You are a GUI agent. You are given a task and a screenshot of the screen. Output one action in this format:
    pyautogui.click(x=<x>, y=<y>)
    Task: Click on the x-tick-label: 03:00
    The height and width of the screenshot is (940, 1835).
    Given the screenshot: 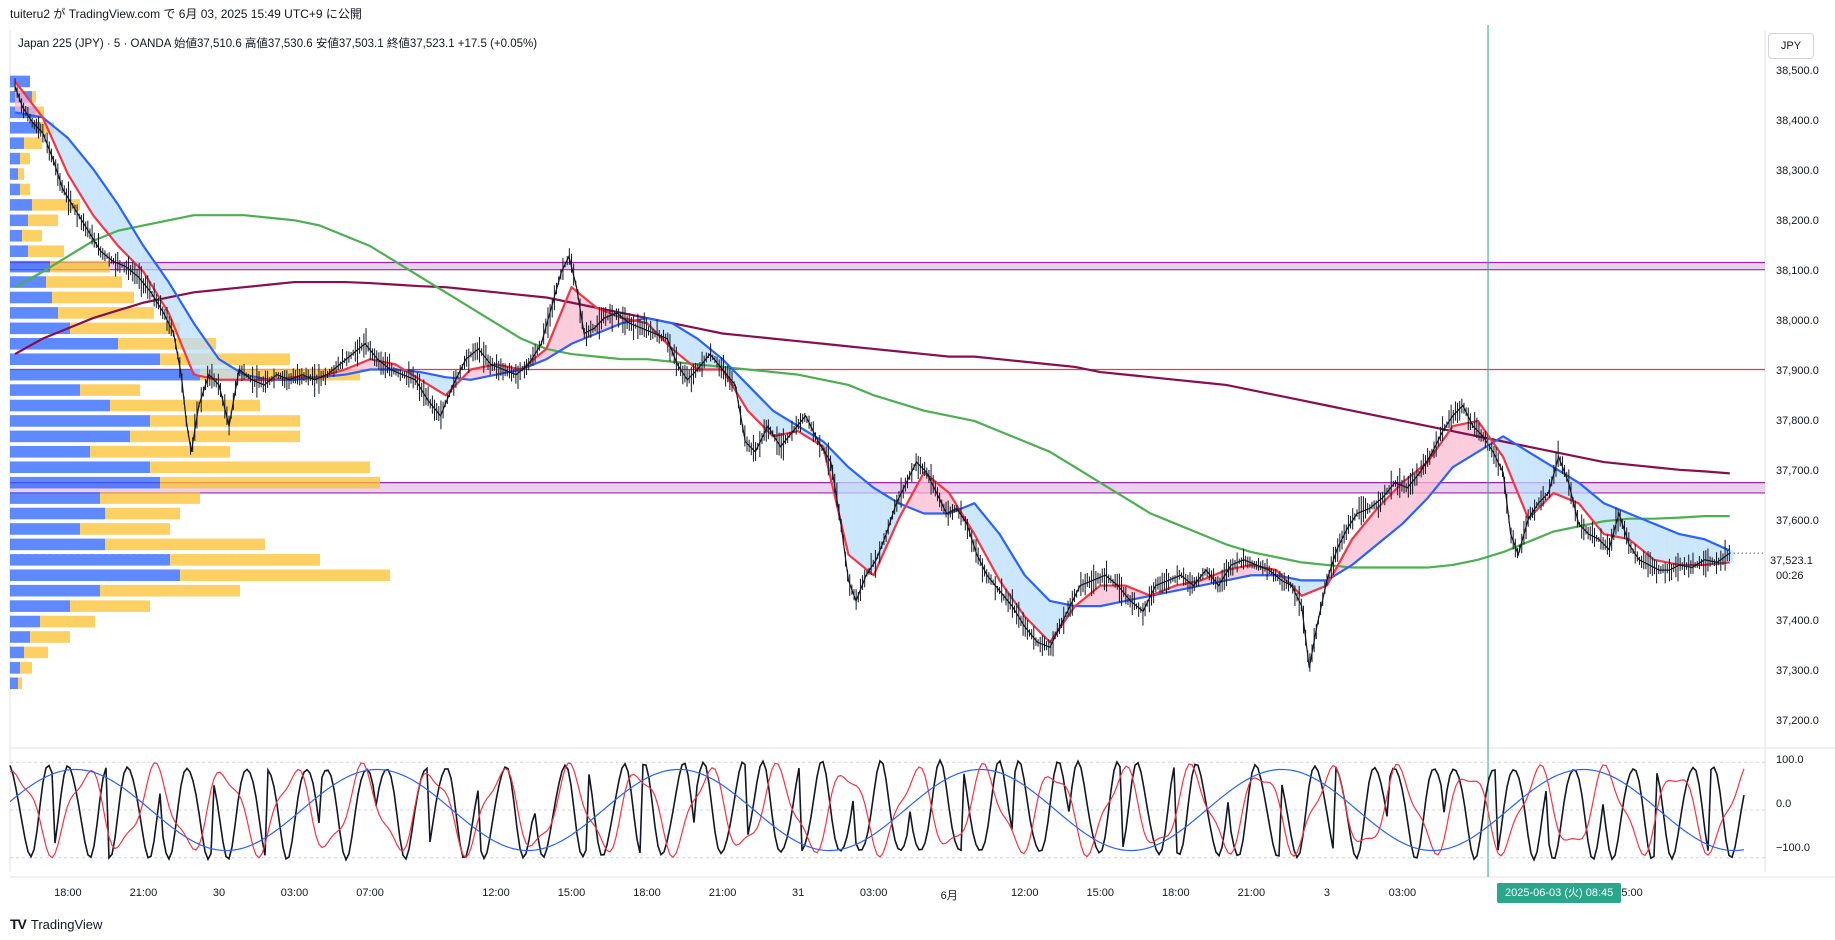 What is the action you would take?
    pyautogui.click(x=294, y=893)
    